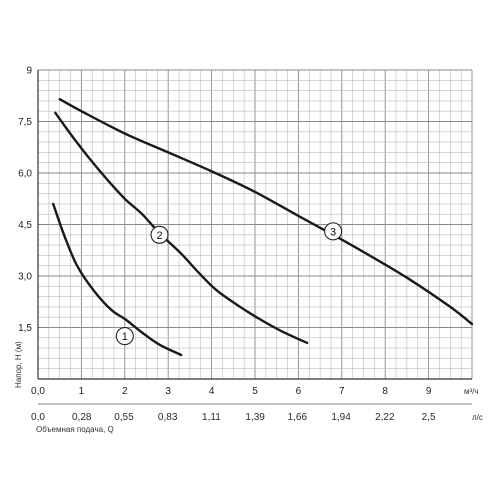  What do you see at coordinates (125, 391) in the screenshot?
I see `x-tick-label: 2` at bounding box center [125, 391].